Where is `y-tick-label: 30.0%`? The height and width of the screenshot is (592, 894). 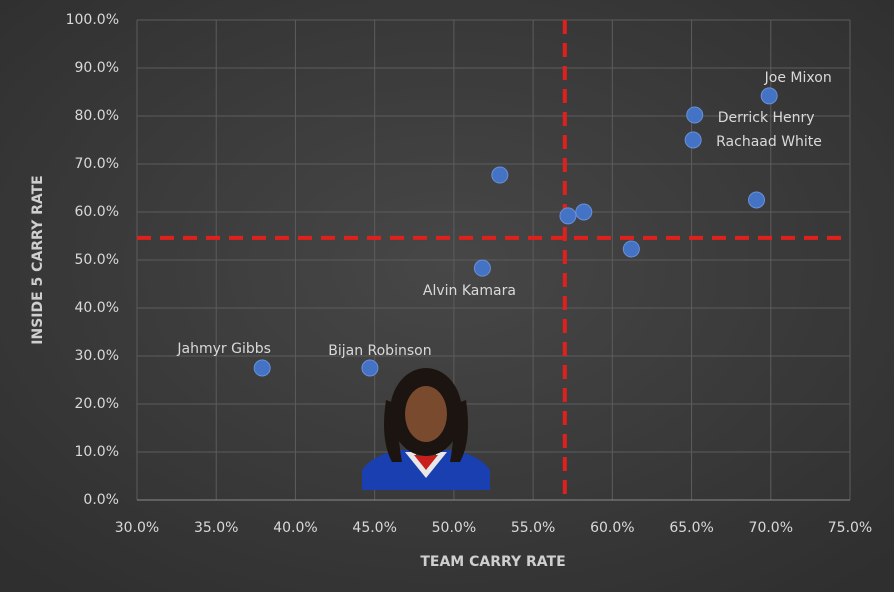 y-tick-label: 30.0% is located at coordinates (97, 356).